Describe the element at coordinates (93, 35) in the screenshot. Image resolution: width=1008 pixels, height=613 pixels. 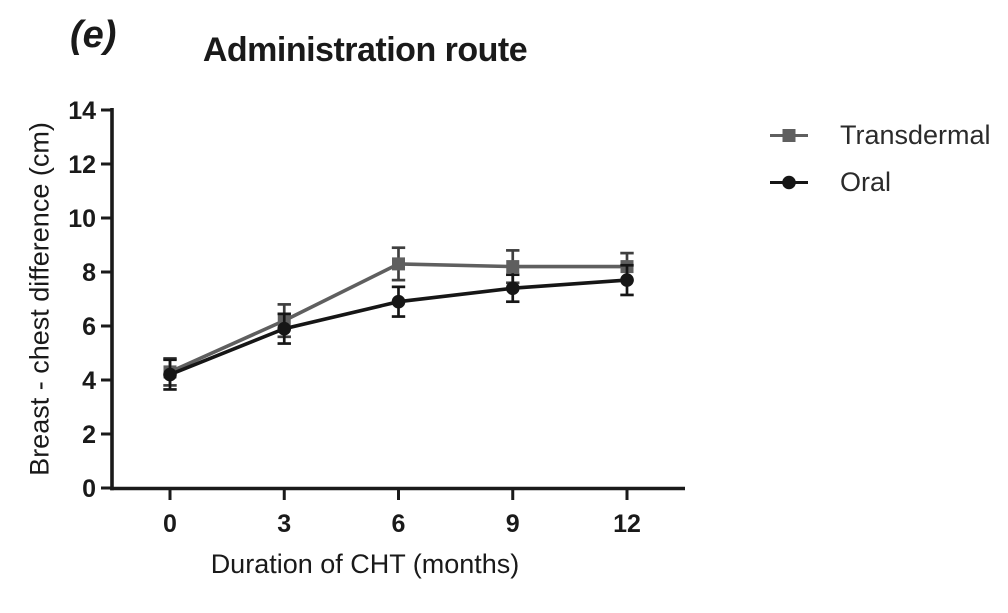
I see `panel-label: (e)` at that location.